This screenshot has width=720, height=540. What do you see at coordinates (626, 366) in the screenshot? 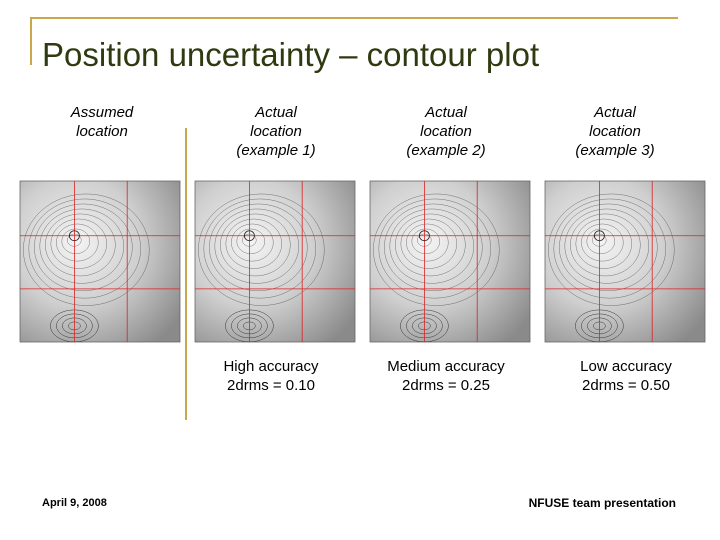
I see `caption: Low accuracy` at bounding box center [626, 366].